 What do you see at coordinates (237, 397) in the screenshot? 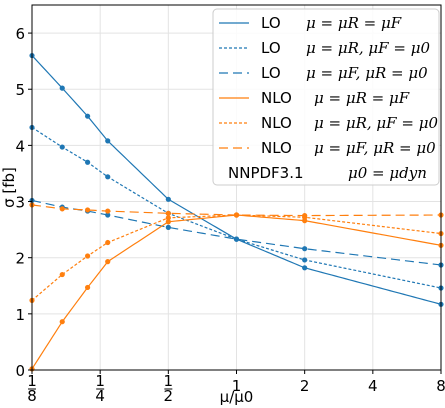
I see `x-axis-label: μ/μ0` at bounding box center [237, 397].